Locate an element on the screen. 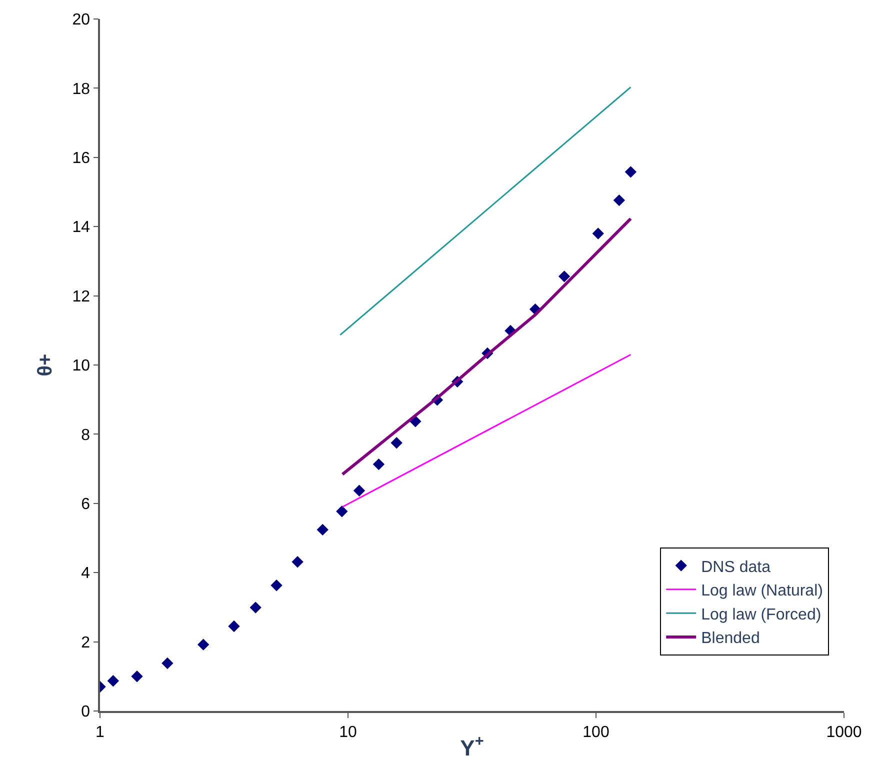  y-tick-label: 18 is located at coordinates (81, 89).